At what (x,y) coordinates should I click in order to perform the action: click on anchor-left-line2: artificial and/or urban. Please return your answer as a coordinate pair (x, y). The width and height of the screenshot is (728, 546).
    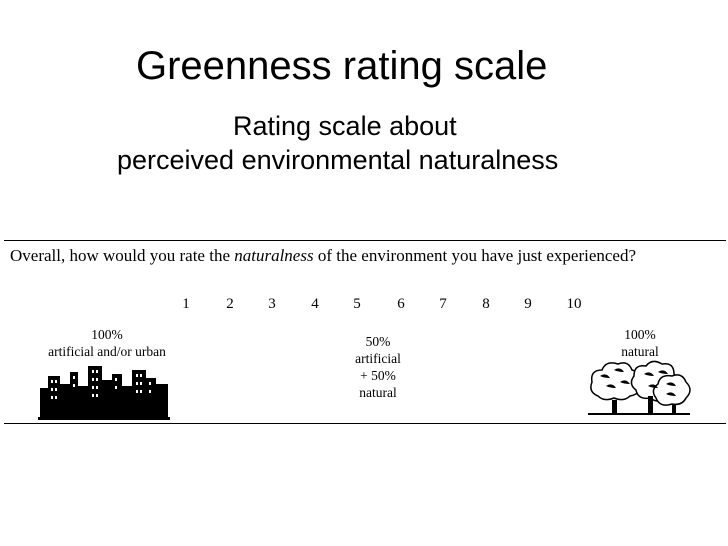
    Looking at the image, I should click on (107, 351).